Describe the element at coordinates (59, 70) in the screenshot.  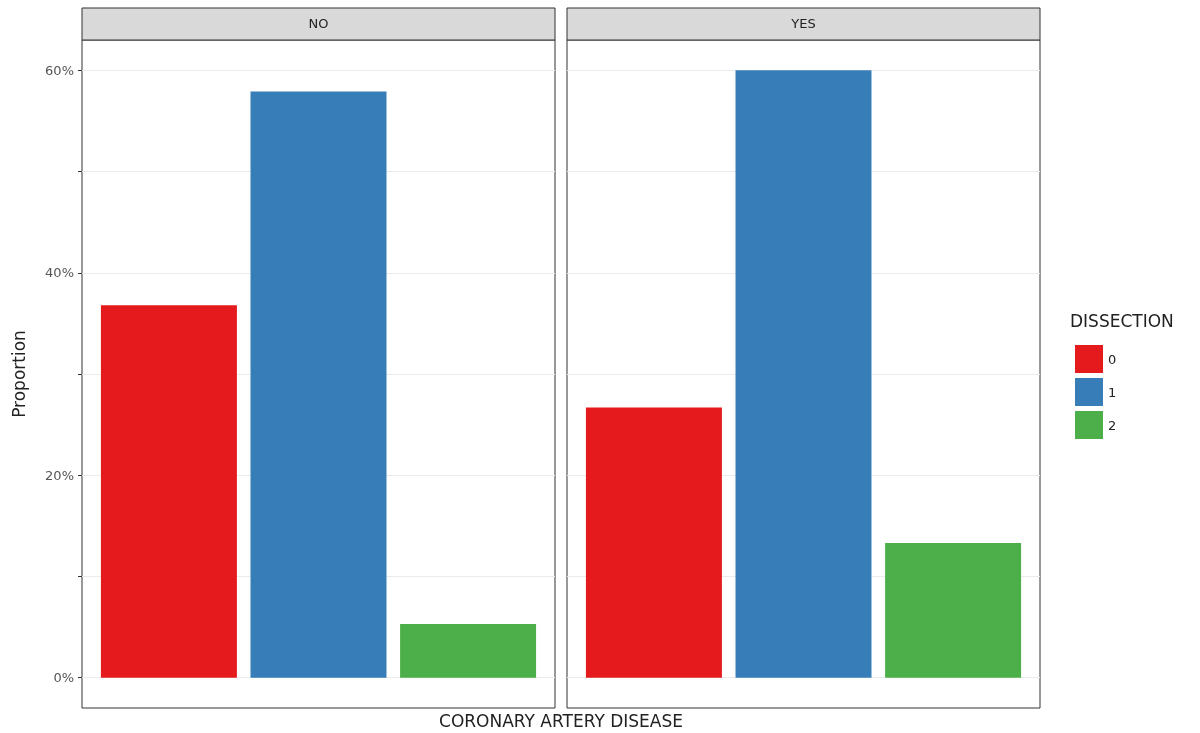
I see `y-tick-label: 60%` at that location.